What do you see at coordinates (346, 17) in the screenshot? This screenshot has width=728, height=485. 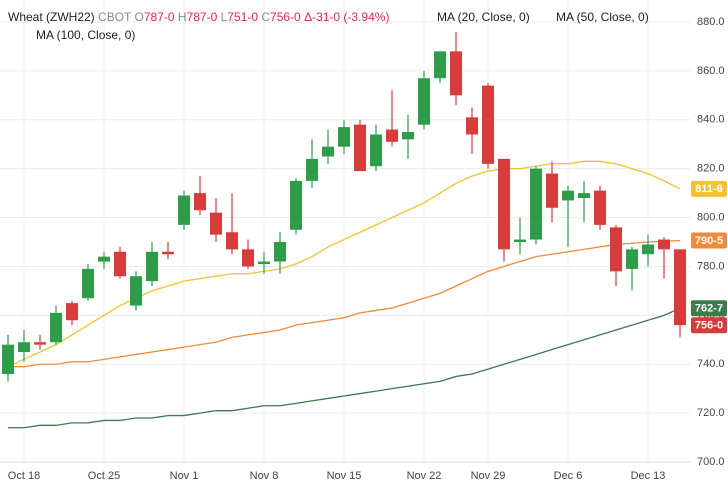 I see `change: Δ-31-0 (-3.94%)` at bounding box center [346, 17].